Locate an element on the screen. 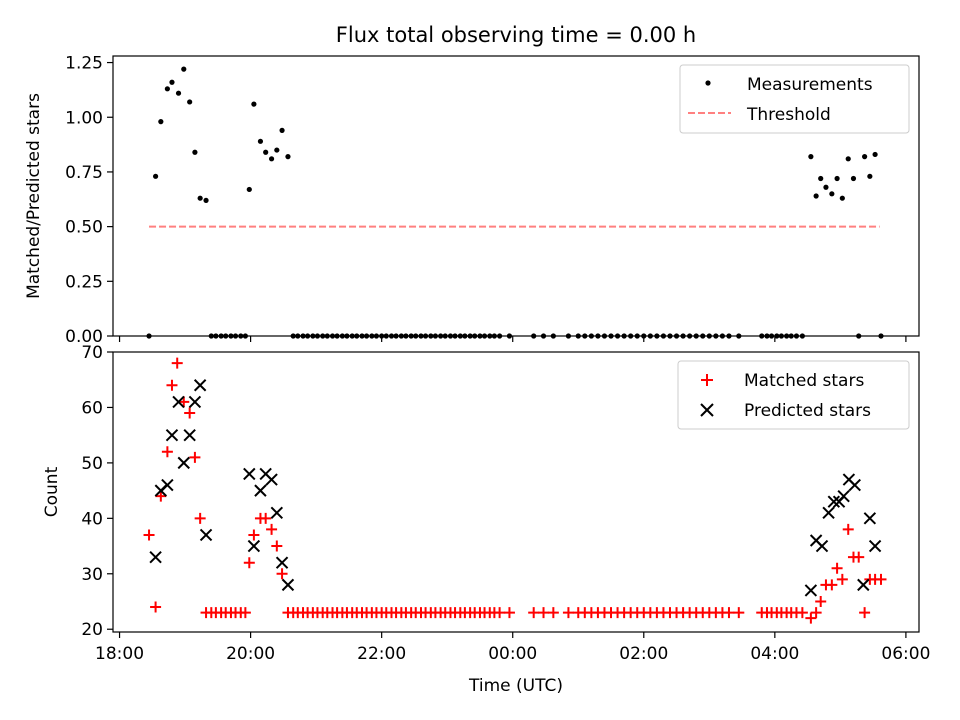 The width and height of the screenshot is (960, 720). legend-measurements-marker is located at coordinates (708, 83).